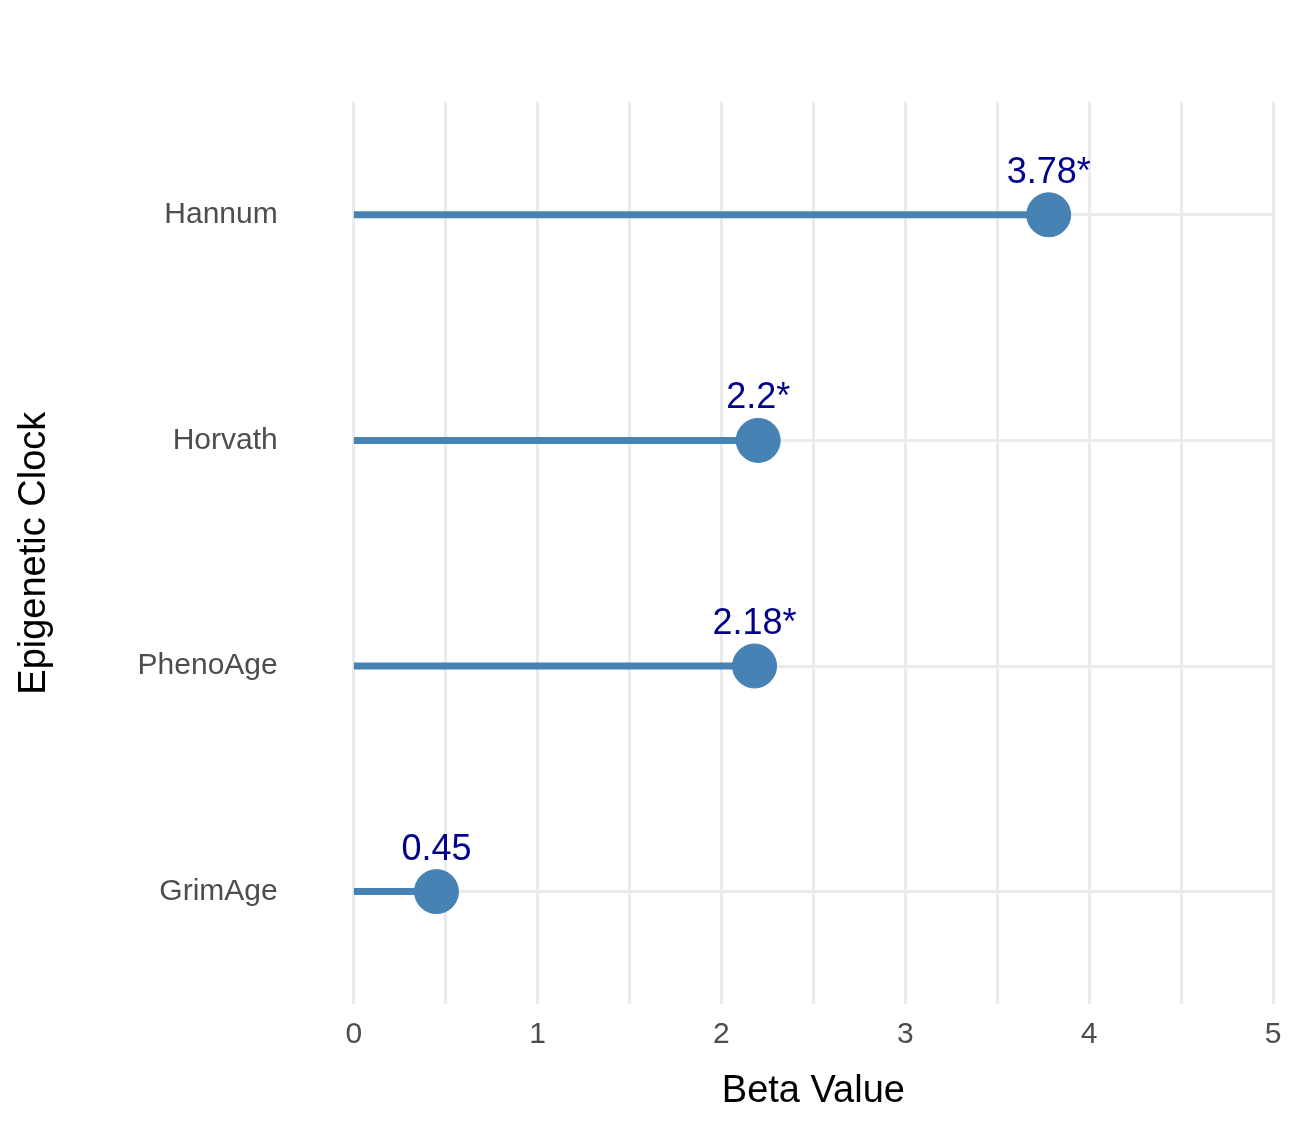 This screenshot has width=1304, height=1128. Describe the element at coordinates (813, 1088) in the screenshot. I see `x-axis-title: Beta Value` at that location.